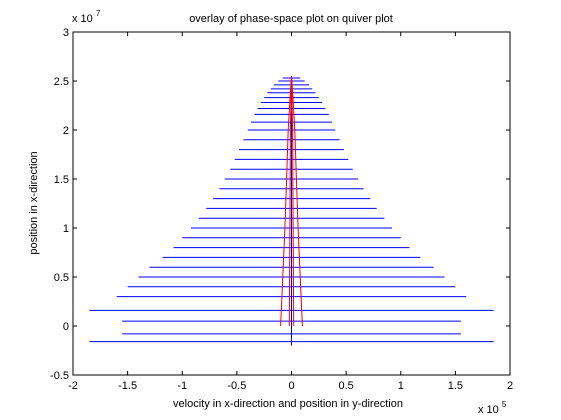 This screenshot has width=561, height=420. Describe the element at coordinates (504, 404) in the screenshot. I see `x-exponent-power: 5` at that location.